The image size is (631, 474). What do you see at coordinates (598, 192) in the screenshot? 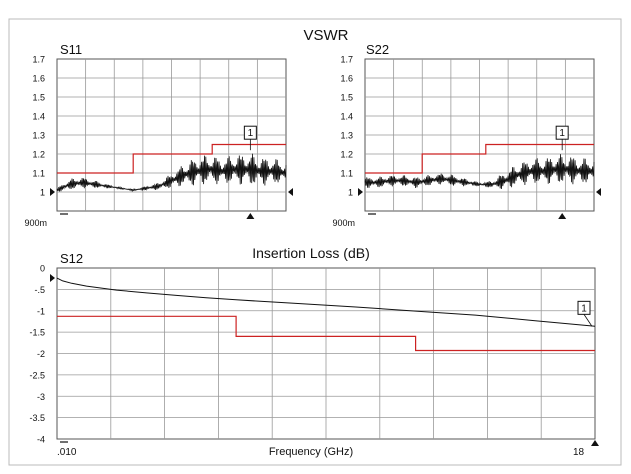
I see `s22-ref-right-icon` at bounding box center [598, 192].